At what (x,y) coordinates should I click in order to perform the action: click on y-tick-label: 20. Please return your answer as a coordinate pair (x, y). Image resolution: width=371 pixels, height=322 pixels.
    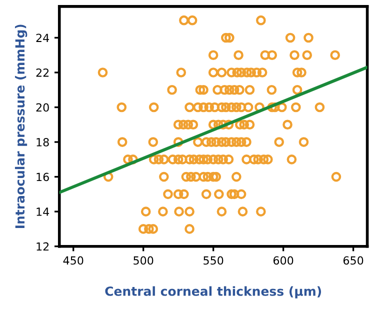
    Looking at the image, I should click on (42, 107).